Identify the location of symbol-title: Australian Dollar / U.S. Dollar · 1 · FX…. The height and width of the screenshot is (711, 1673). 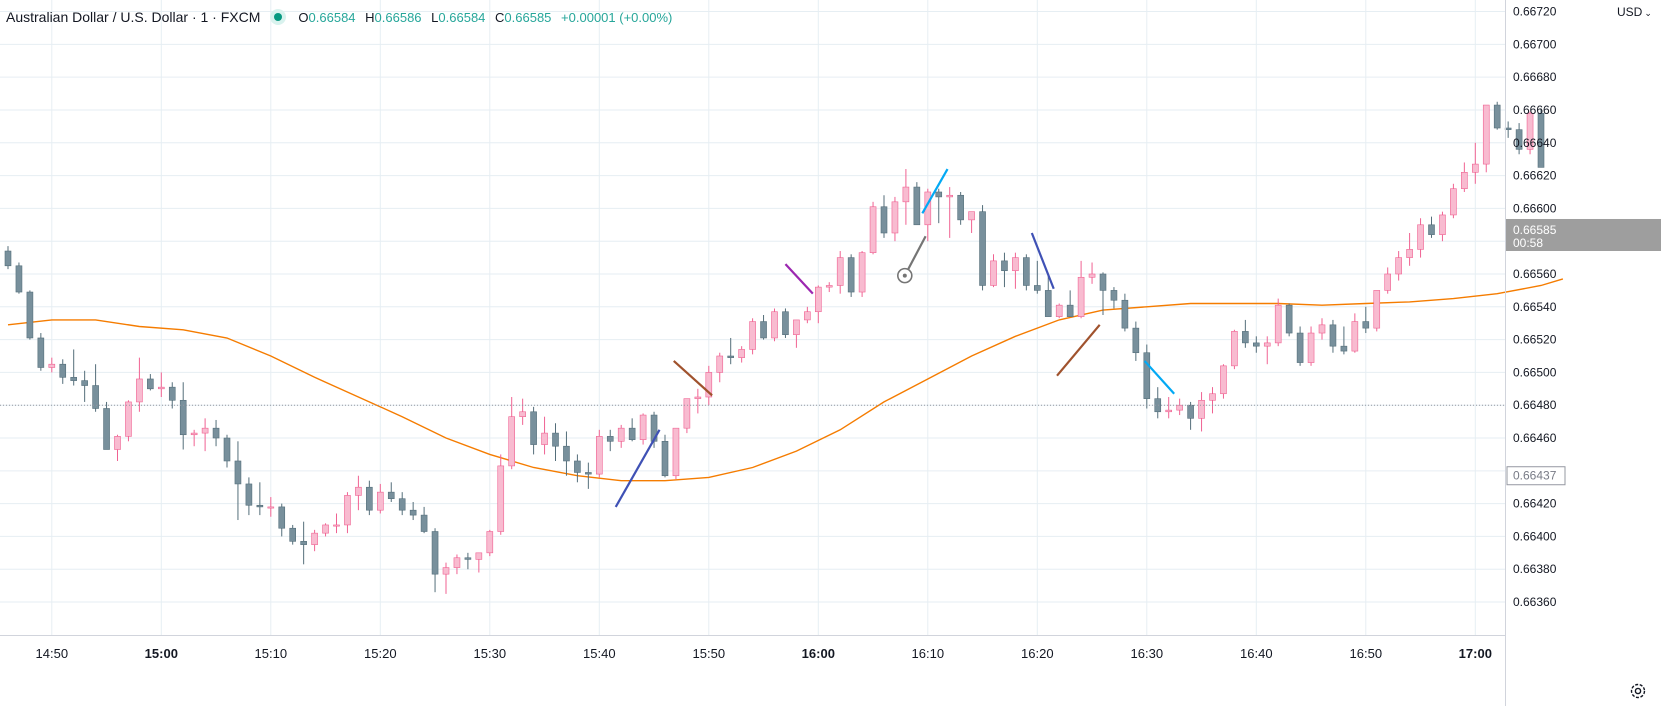
(133, 17).